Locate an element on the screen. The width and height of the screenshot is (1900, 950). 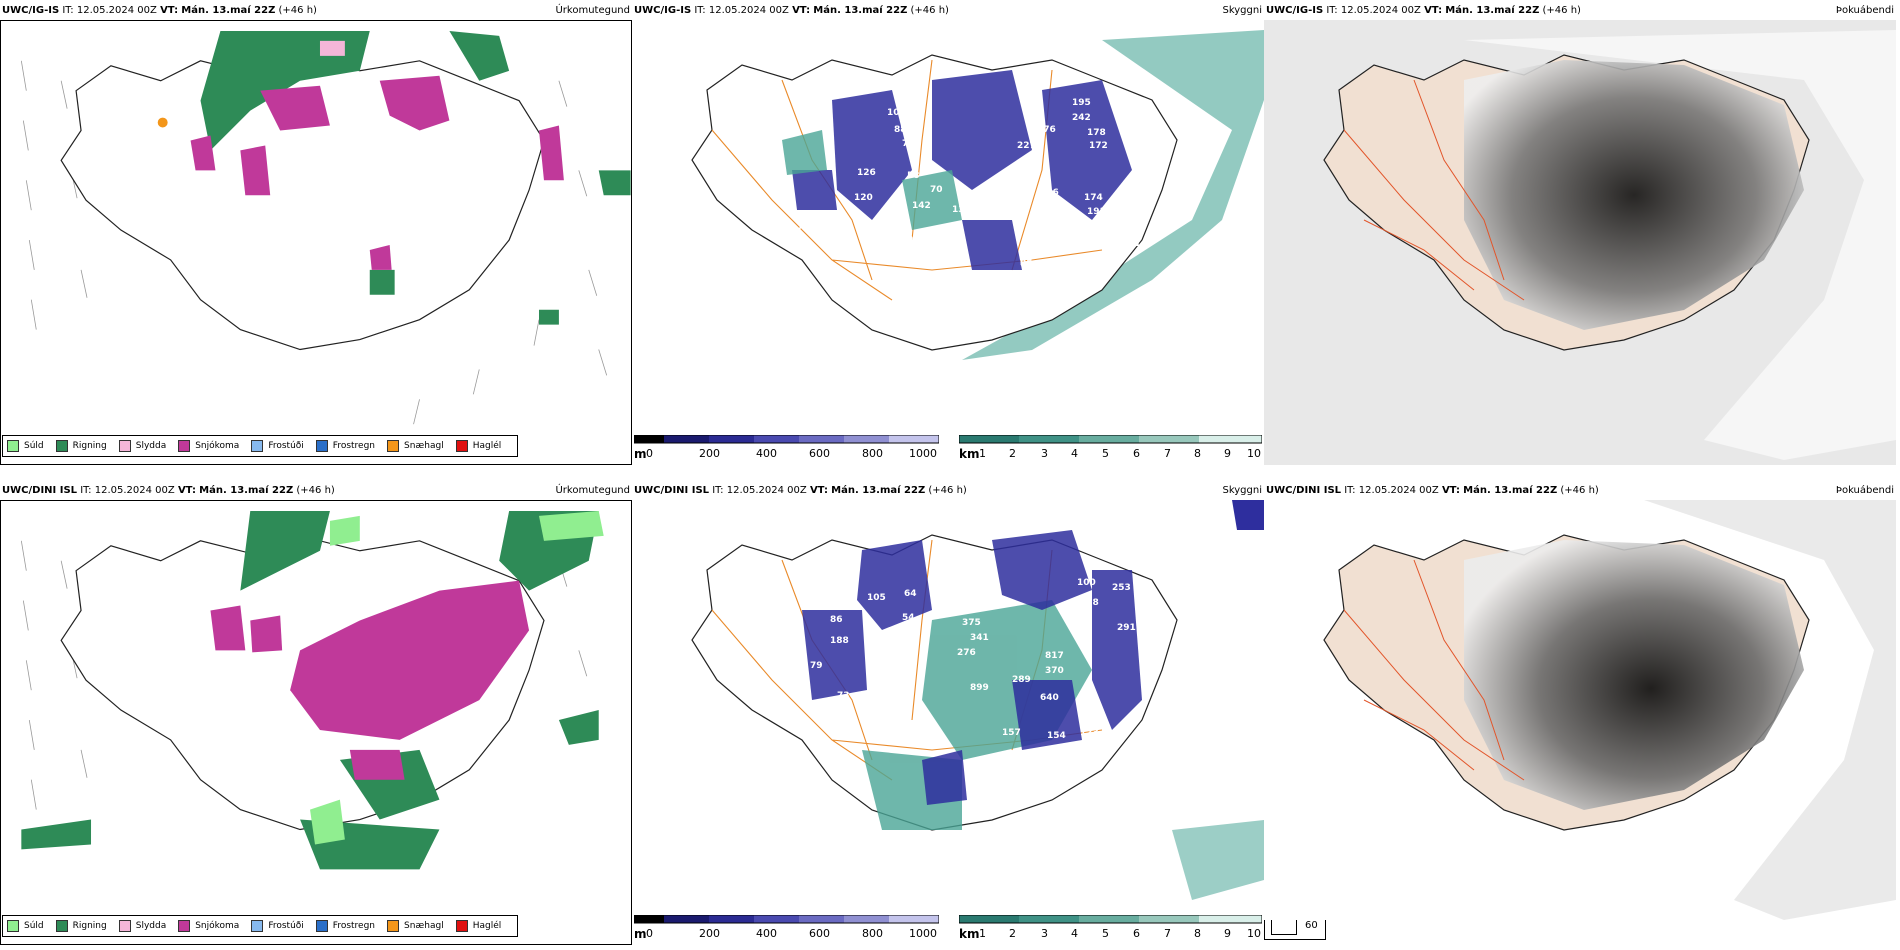
vis-label: 85 is located at coordinates (1026, 264).